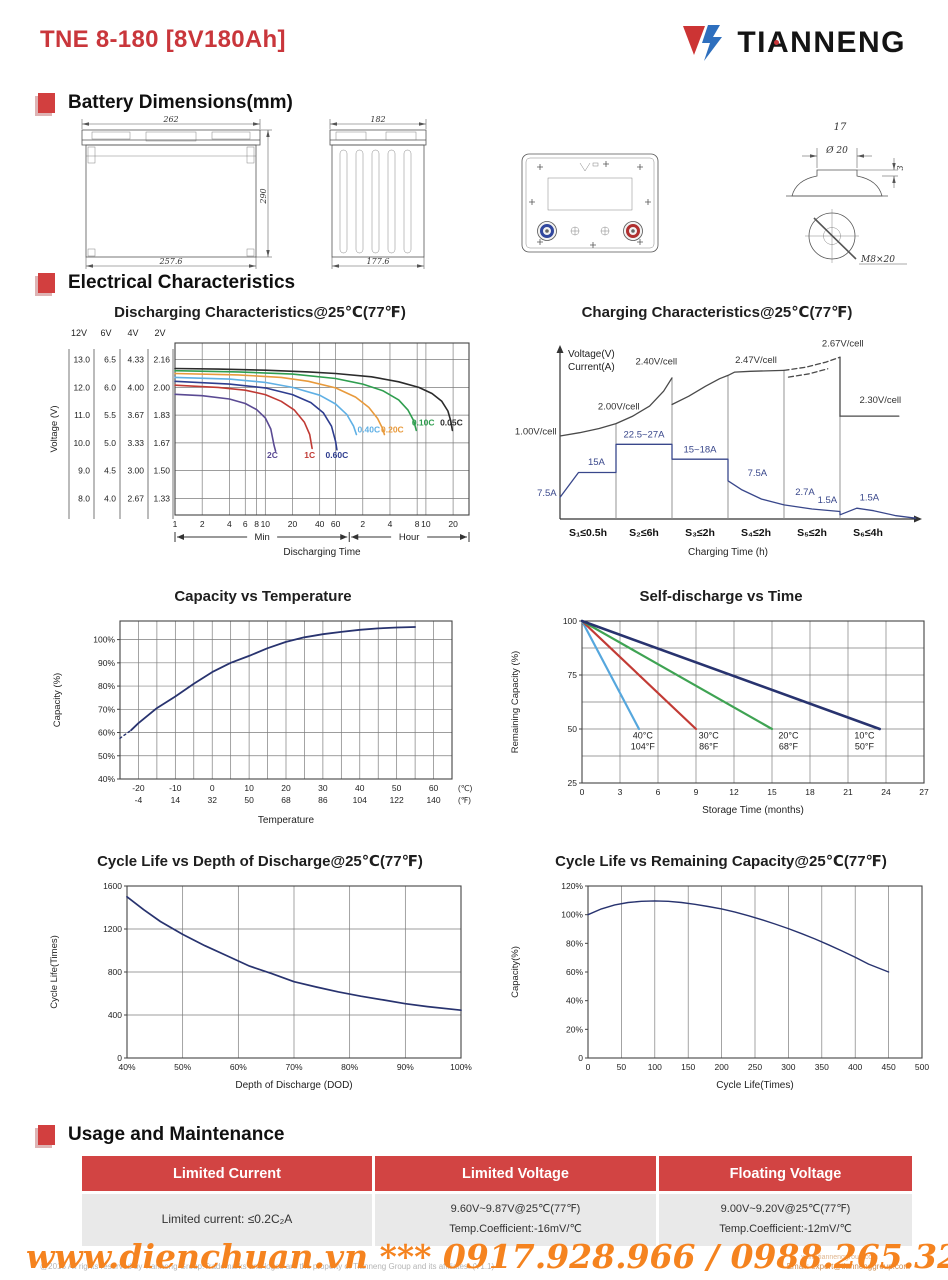  What do you see at coordinates (81, 443) in the screenshot?
I see `svg-text: 10.0` at bounding box center [81, 443].